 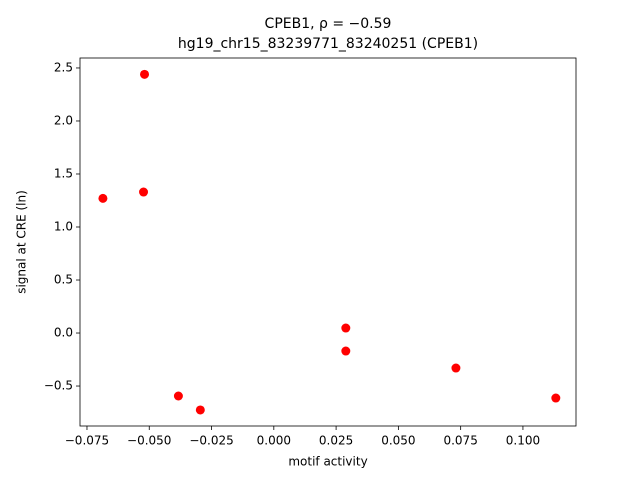 What do you see at coordinates (274, 441) in the screenshot?
I see `x-tick-label: 0.000` at bounding box center [274, 441].